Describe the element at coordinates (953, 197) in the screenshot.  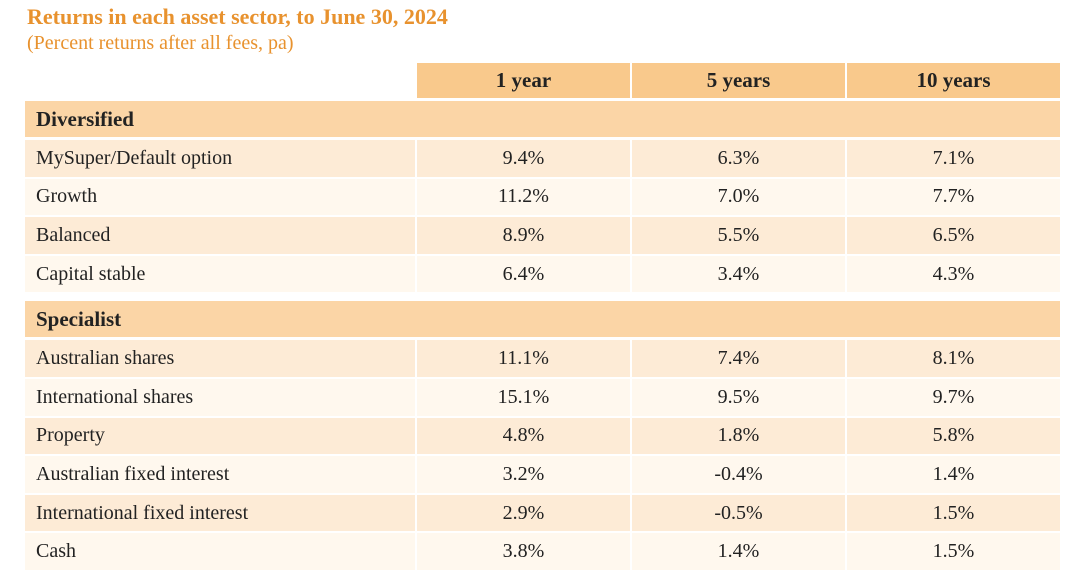
I see `cell-value: 7.7%` at that location.